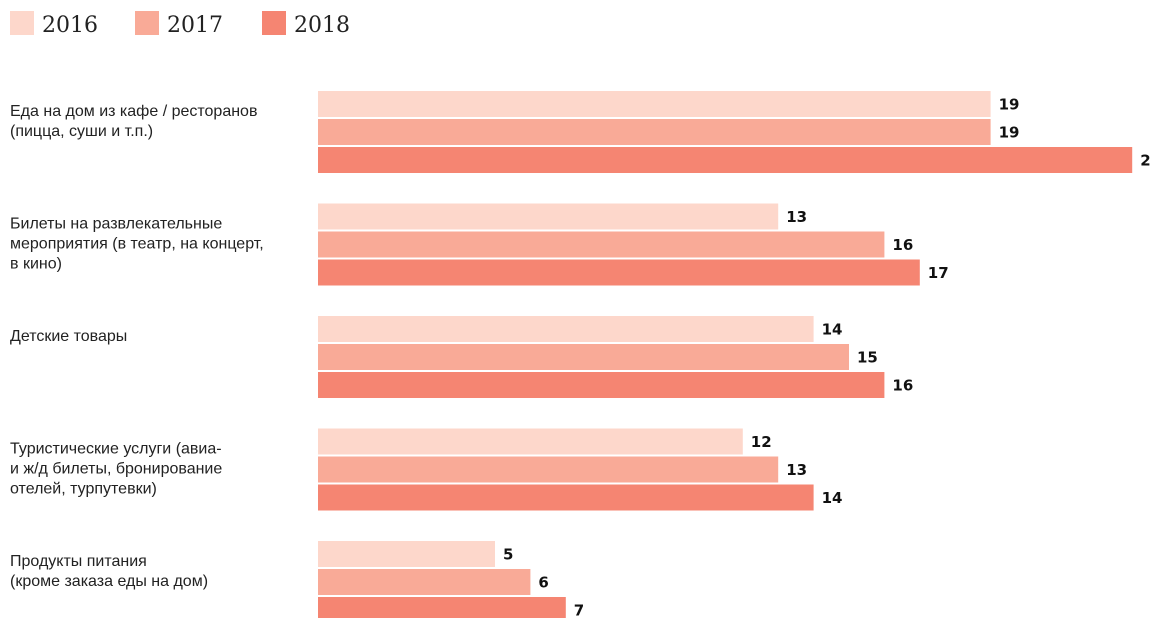  I want to click on category-label-line: Туристические услуги (авиа-, so click(116, 449).